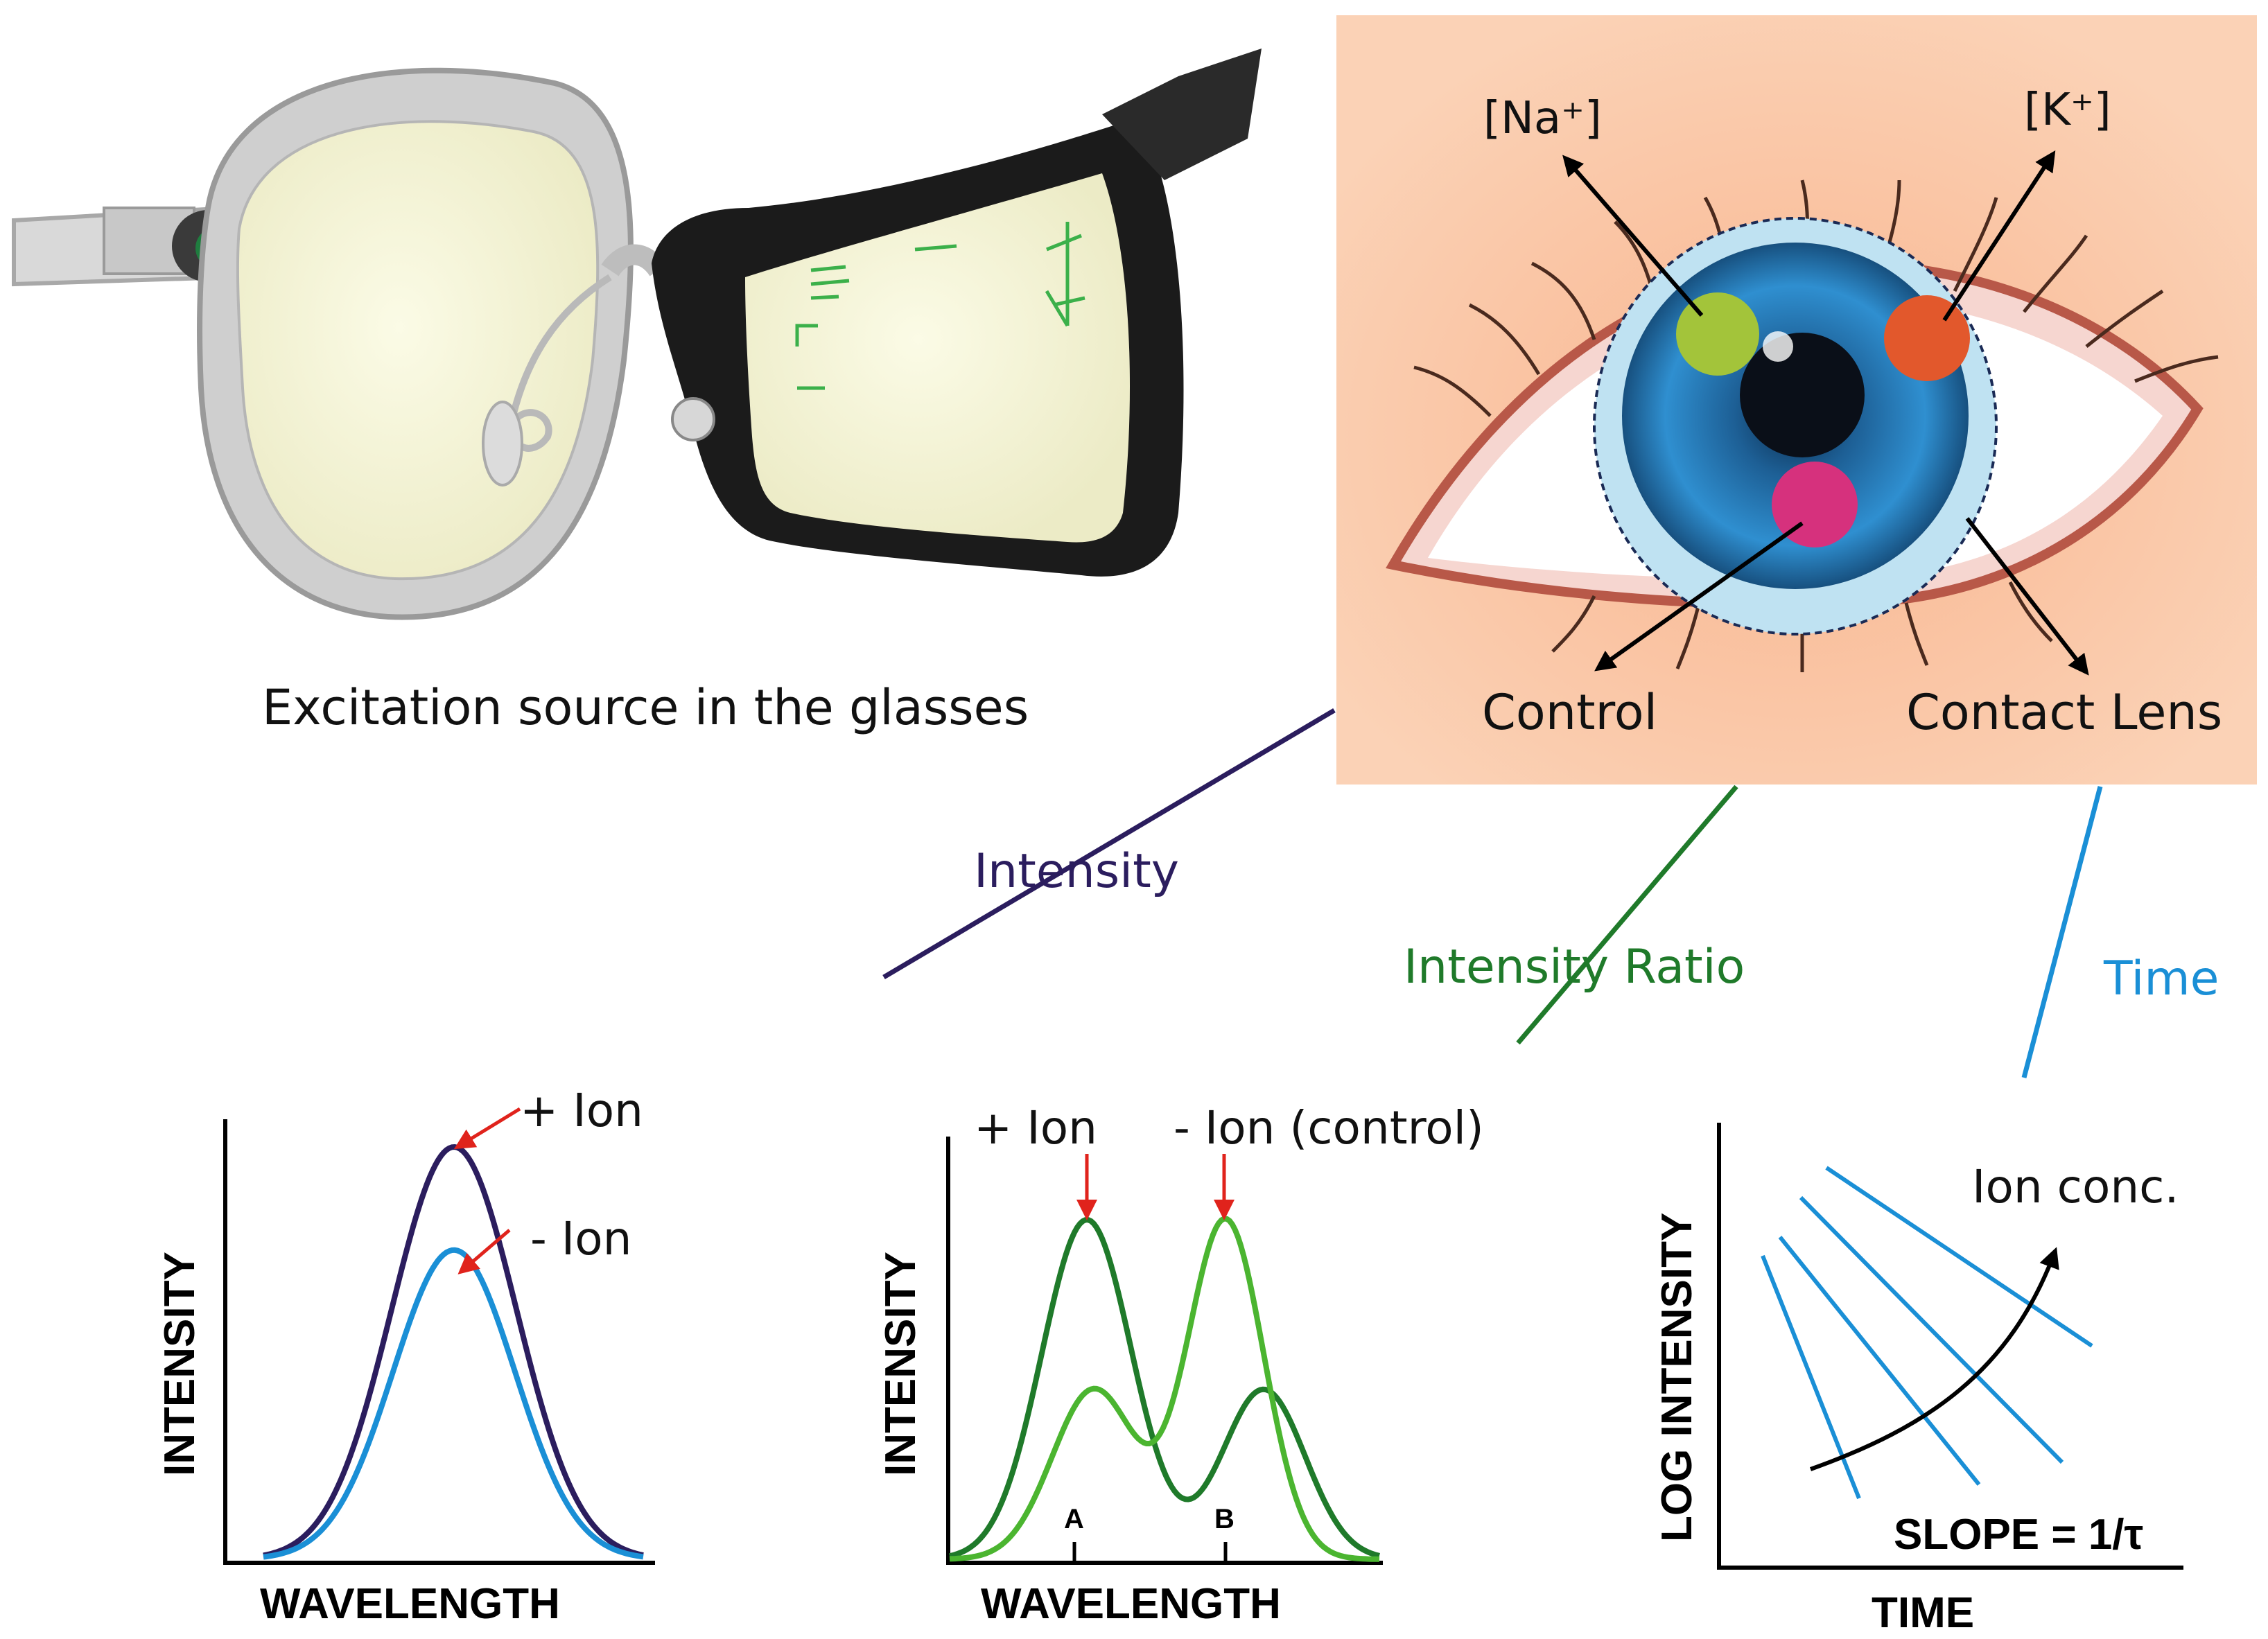  What do you see at coordinates (180, 1364) in the screenshot?
I see `chart1-y-axis-title: INTENSITY` at bounding box center [180, 1364].